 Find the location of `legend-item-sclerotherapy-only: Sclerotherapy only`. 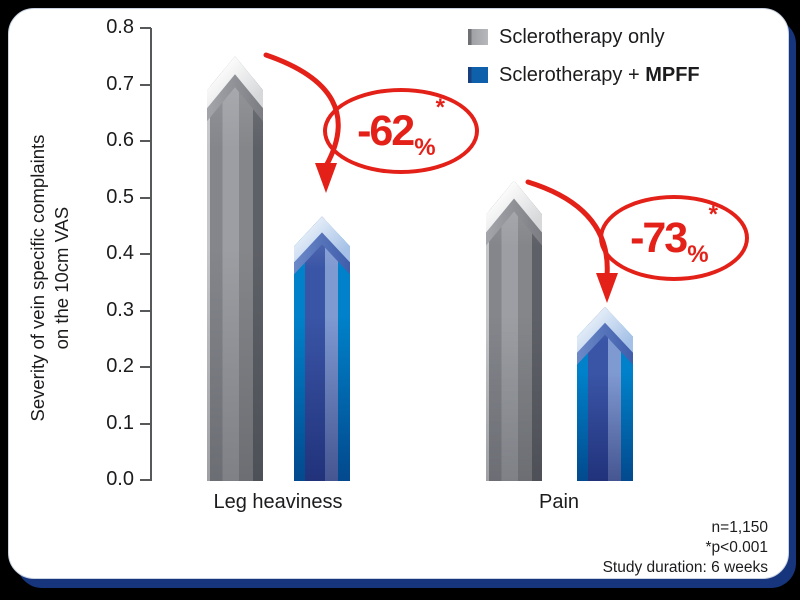

legend-item-sclerotherapy-only: Sclerotherapy only is located at coordinates (584, 37).